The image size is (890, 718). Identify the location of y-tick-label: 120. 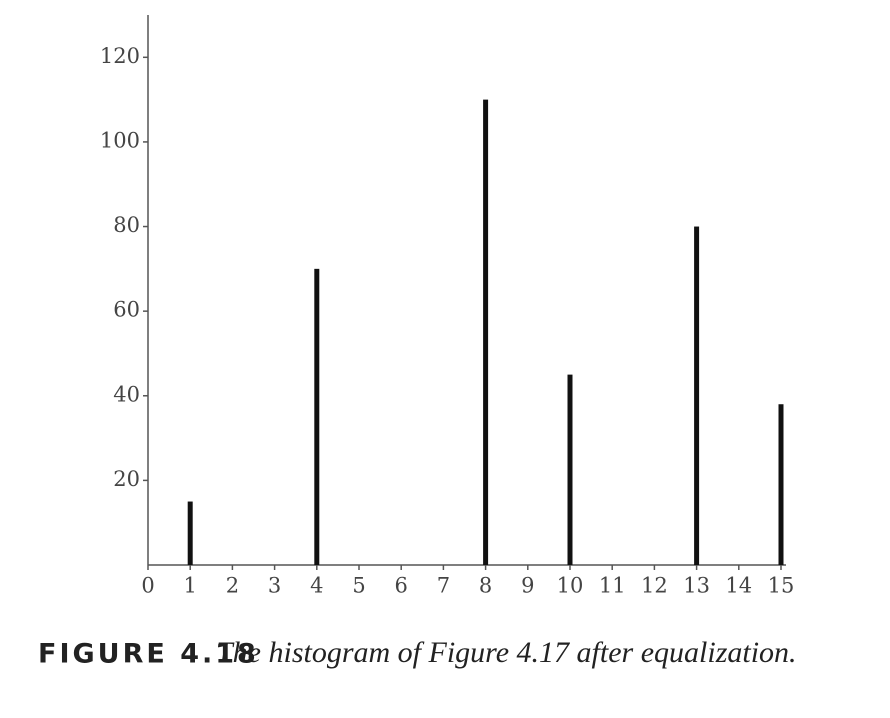
(120, 56).